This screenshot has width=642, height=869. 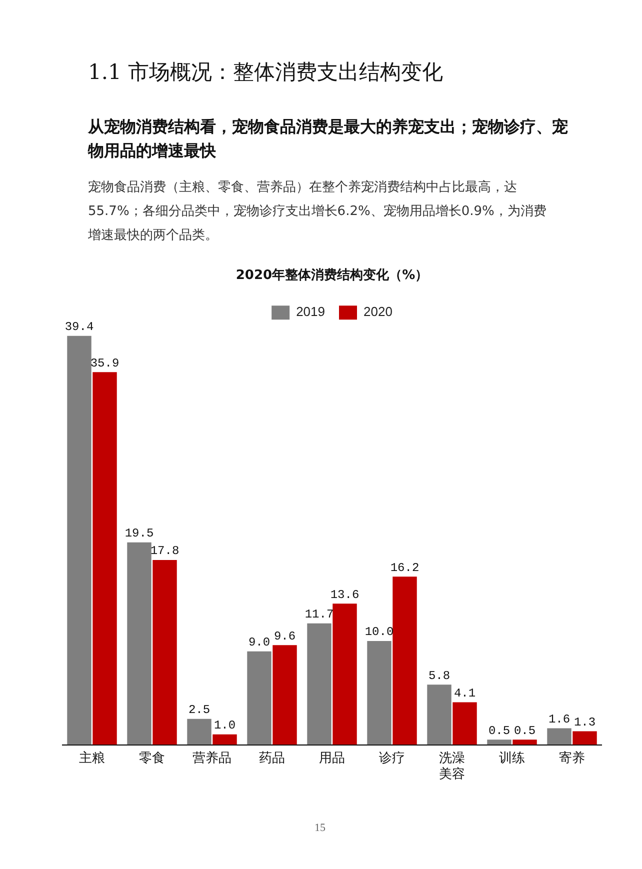 What do you see at coordinates (559, 719) in the screenshot?
I see `data-label: 1.6` at bounding box center [559, 719].